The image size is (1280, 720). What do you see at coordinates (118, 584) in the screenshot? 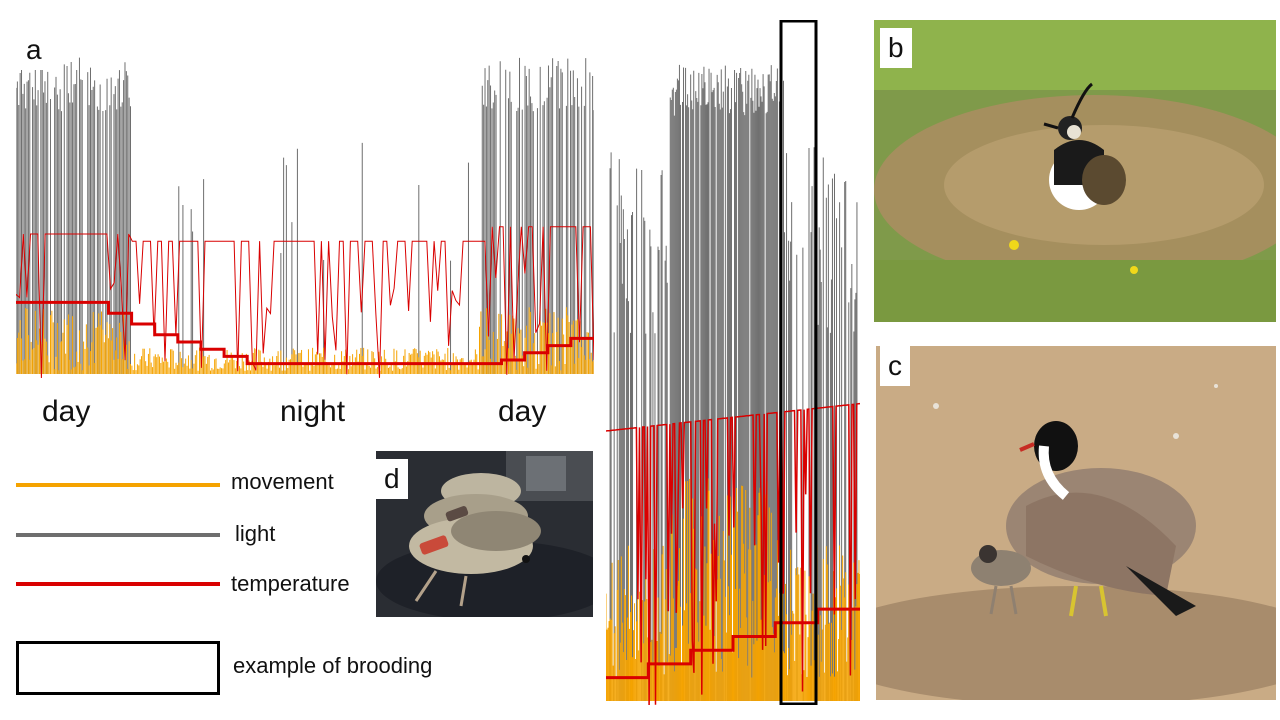
I see `legend-line-temperature` at bounding box center [118, 584].